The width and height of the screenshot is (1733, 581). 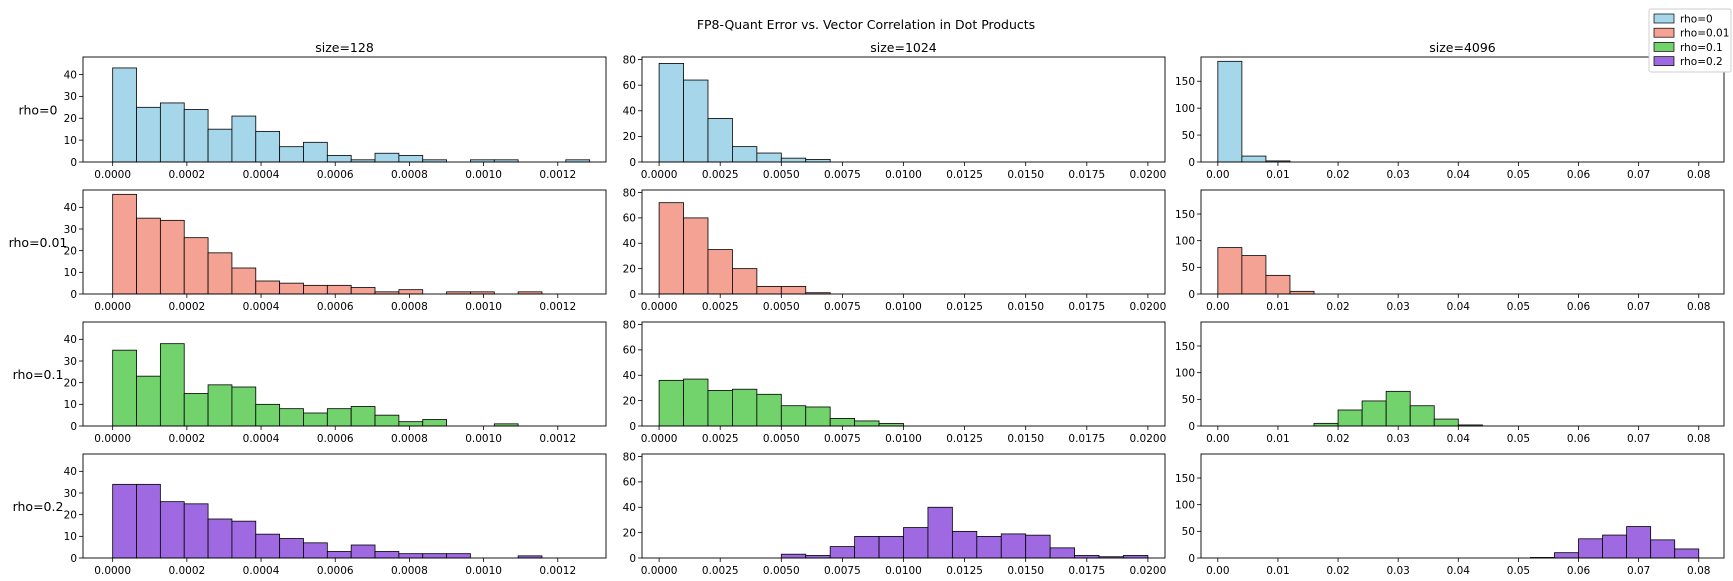 What do you see at coordinates (1217, 307) in the screenshot?
I see `x-tick-label: 0.00` at bounding box center [1217, 307].